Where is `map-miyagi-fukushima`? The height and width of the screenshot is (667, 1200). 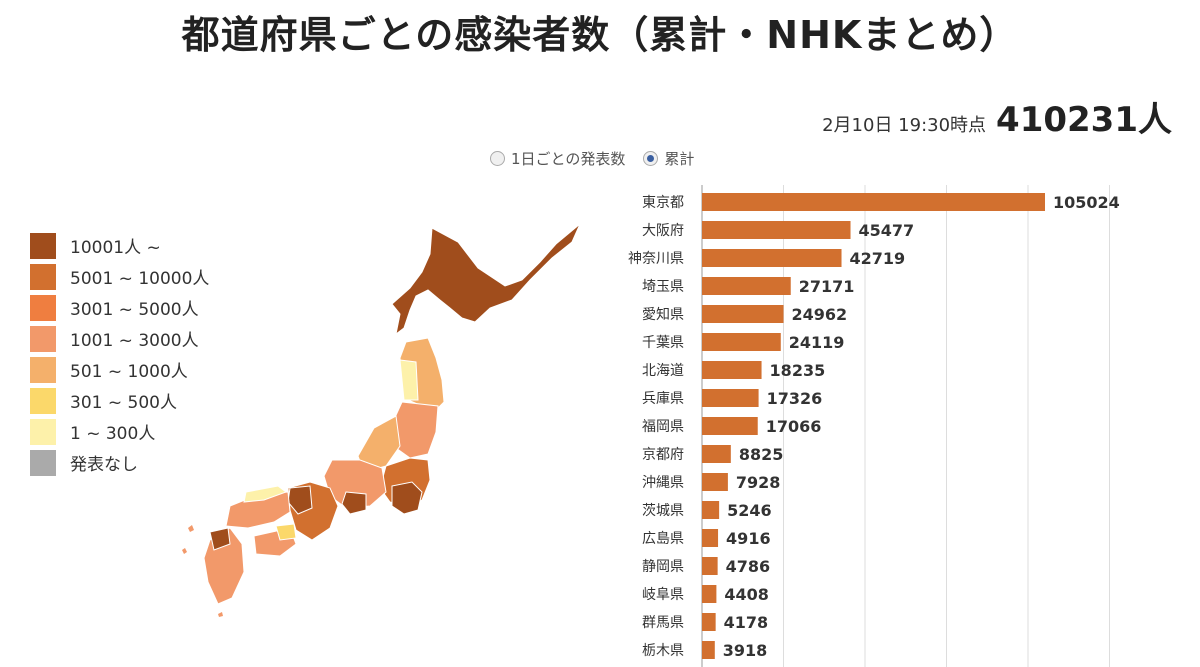
map-miyagi-fukushima is located at coordinates (415, 430).